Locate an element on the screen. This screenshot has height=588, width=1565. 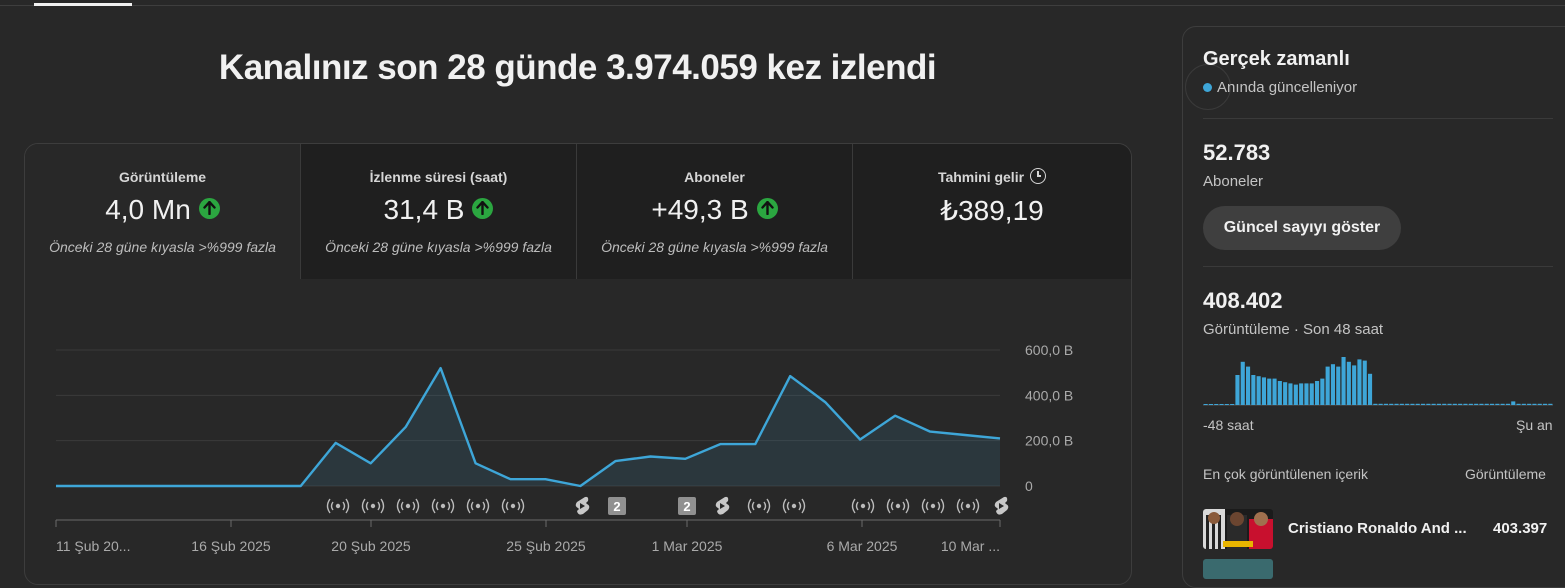
active-tab-indicator is located at coordinates (83, 4).